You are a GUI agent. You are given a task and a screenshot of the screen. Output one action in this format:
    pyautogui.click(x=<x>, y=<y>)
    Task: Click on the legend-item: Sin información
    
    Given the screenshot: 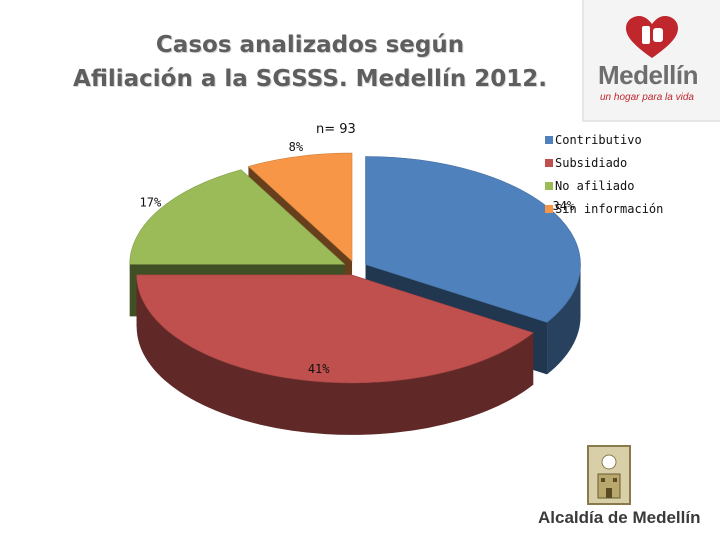 What is the action you would take?
    pyautogui.click(x=604, y=208)
    